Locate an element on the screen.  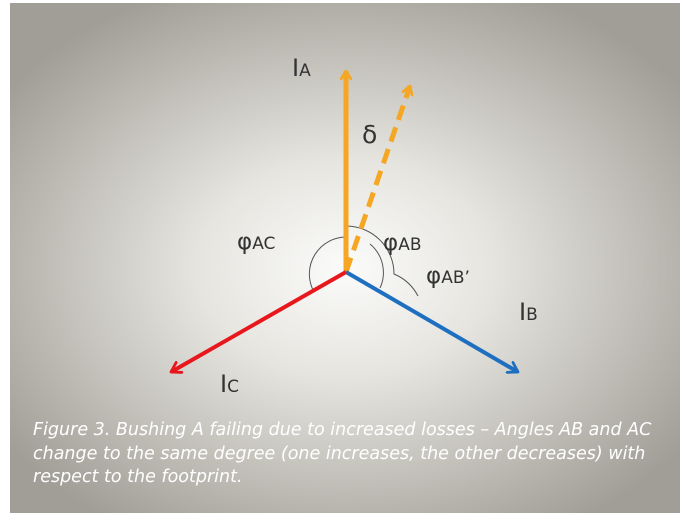
label-ia: IA is located at coordinates (301, 68).